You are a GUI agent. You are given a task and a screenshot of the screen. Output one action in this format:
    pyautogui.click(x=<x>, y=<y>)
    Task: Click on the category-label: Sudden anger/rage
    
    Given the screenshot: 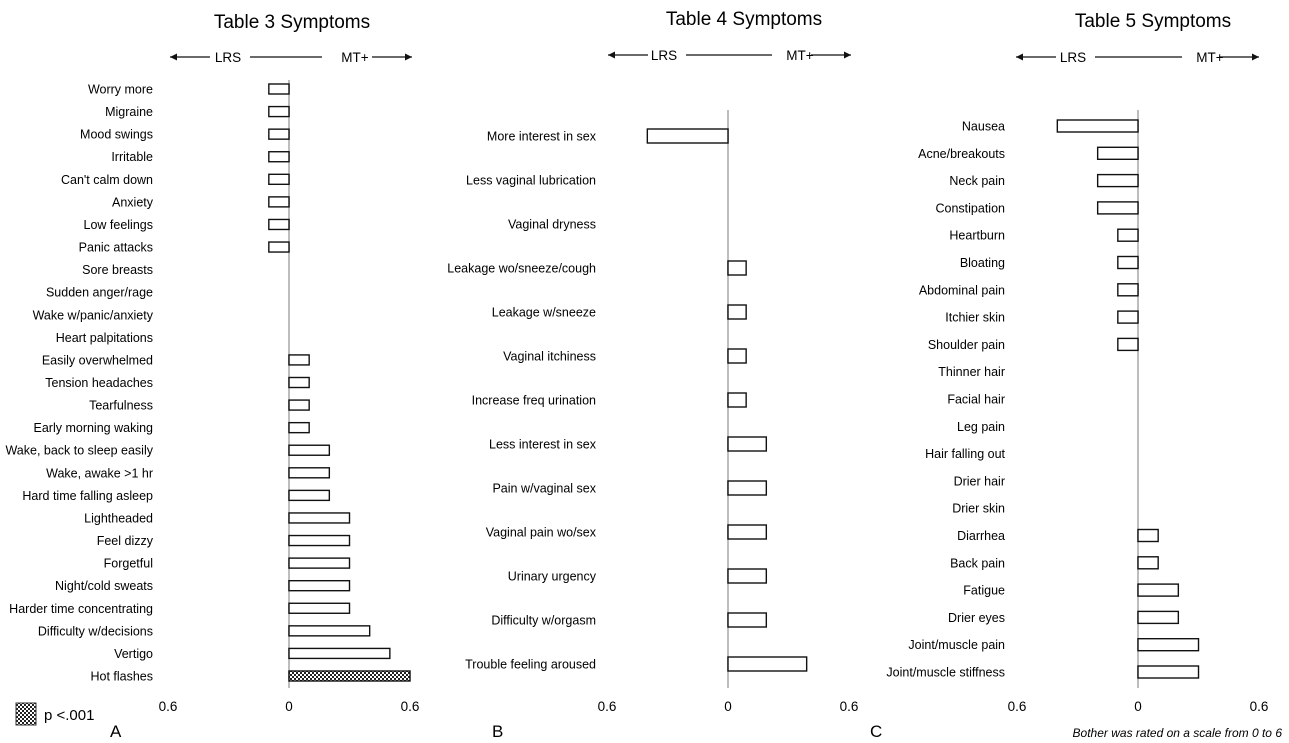 What is the action you would take?
    pyautogui.click(x=99, y=293)
    